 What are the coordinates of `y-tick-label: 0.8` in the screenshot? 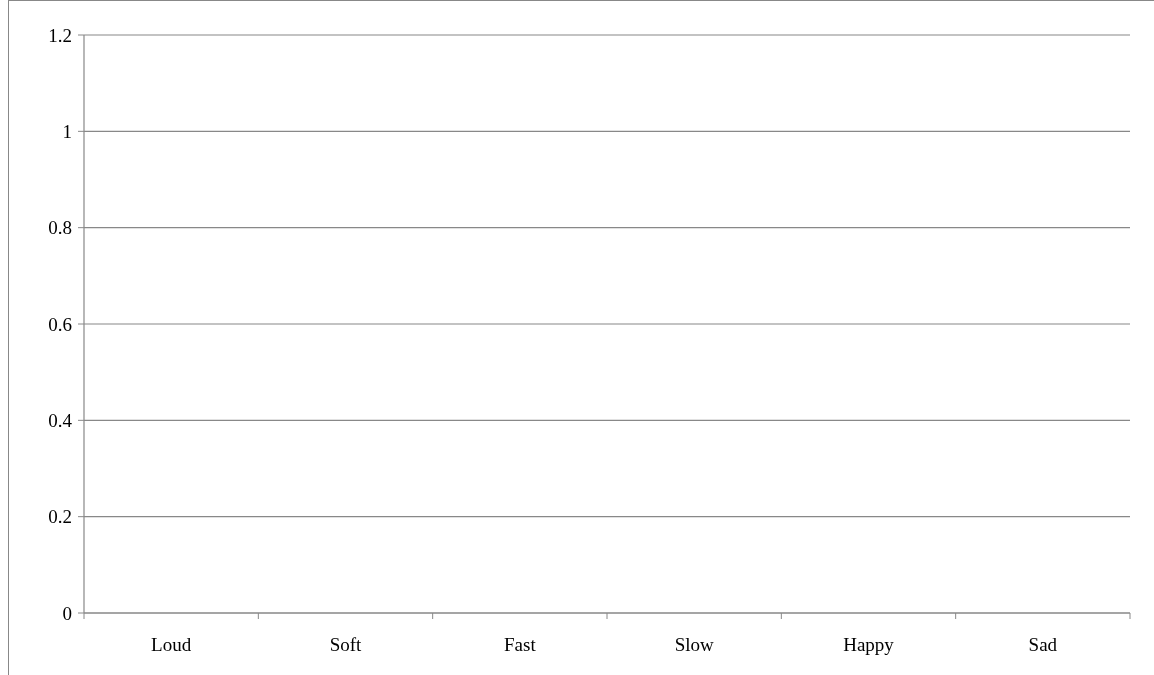 It's located at (60, 228).